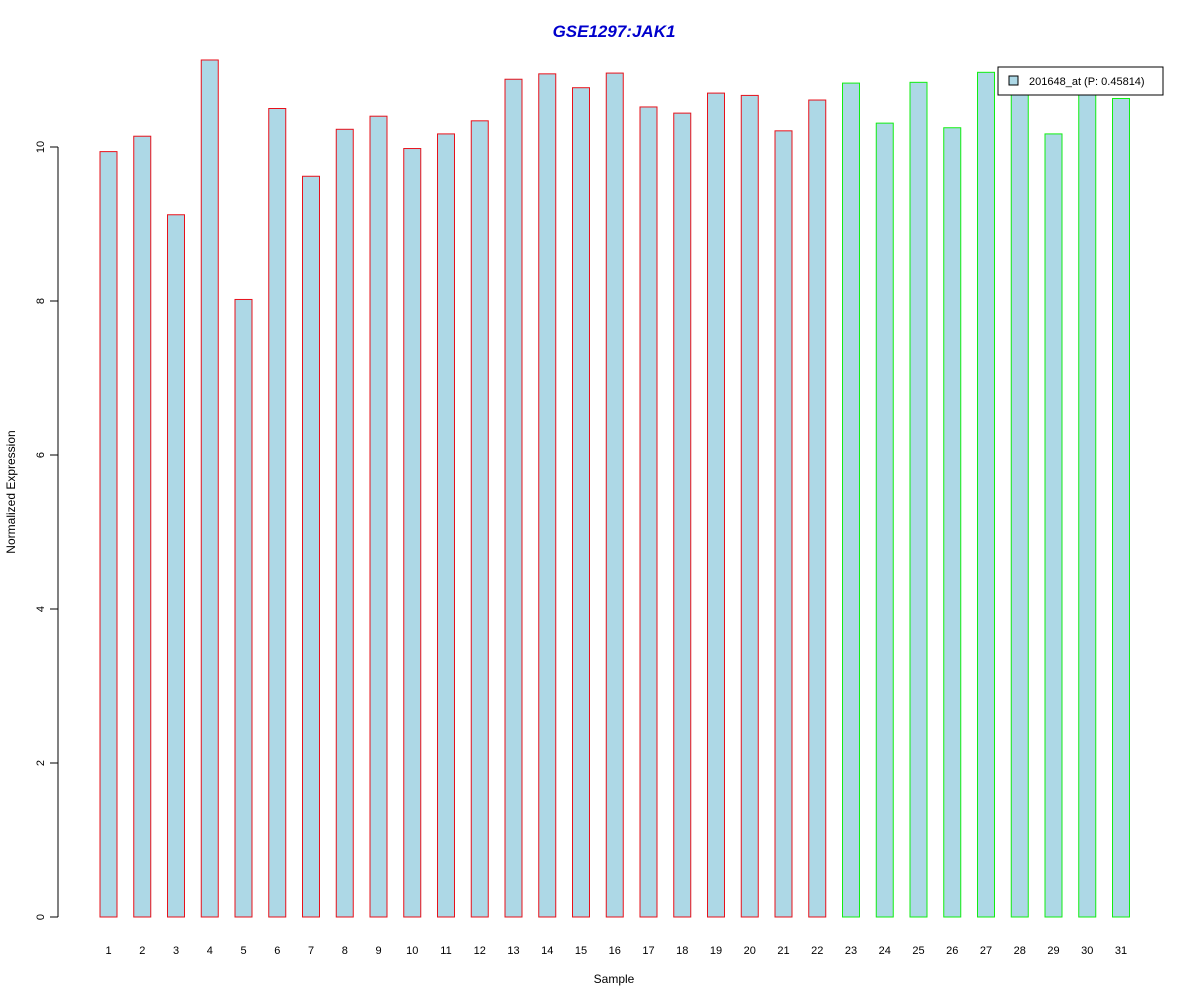  Describe the element at coordinates (41, 147) in the screenshot. I see `y-tick-label: 10` at that location.